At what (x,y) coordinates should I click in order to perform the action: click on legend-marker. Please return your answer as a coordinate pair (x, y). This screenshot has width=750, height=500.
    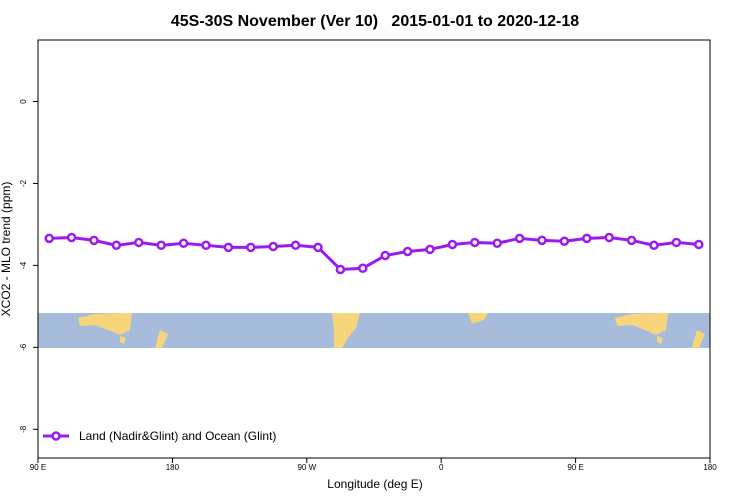
    Looking at the image, I should click on (56, 436).